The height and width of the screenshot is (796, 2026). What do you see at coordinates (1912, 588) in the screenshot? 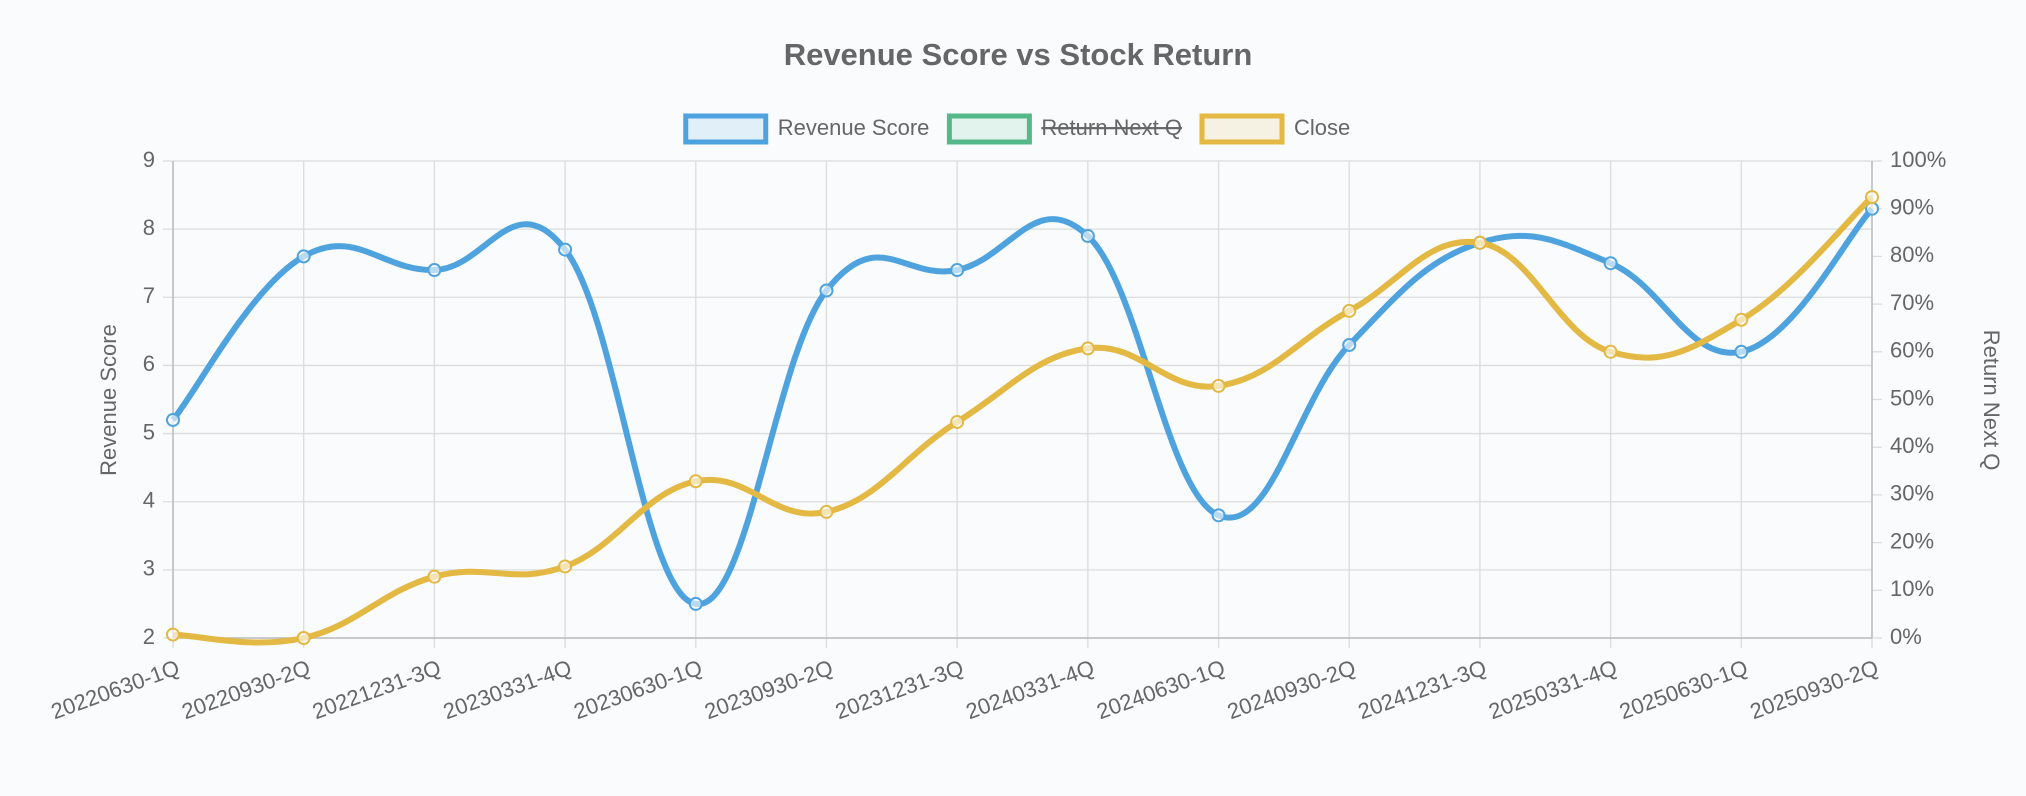
I see `y2-tick-label: 10%` at bounding box center [1912, 588].